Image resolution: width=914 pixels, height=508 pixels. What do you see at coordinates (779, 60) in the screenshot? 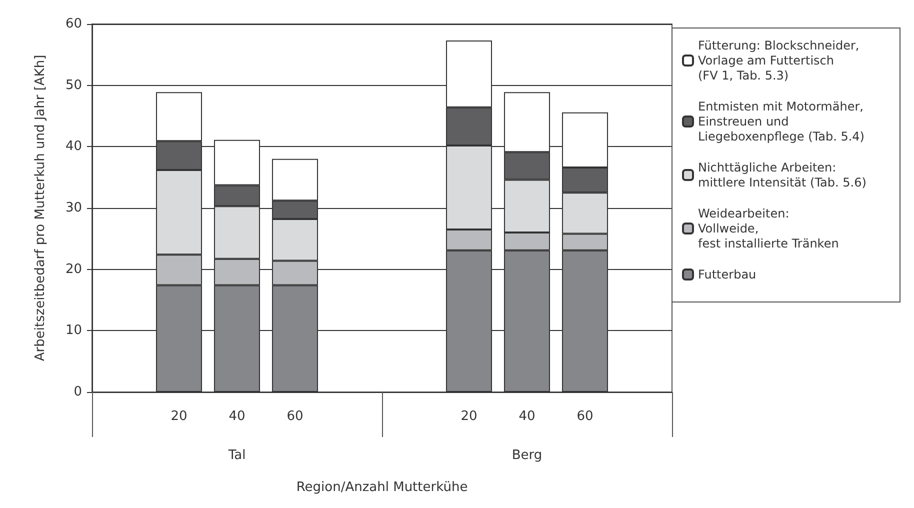
I see `legend-label: Fütterung: Blockschneider, Vorlage am Futtertisch (FV 1, Tab. 5.3)` at bounding box center [779, 60].